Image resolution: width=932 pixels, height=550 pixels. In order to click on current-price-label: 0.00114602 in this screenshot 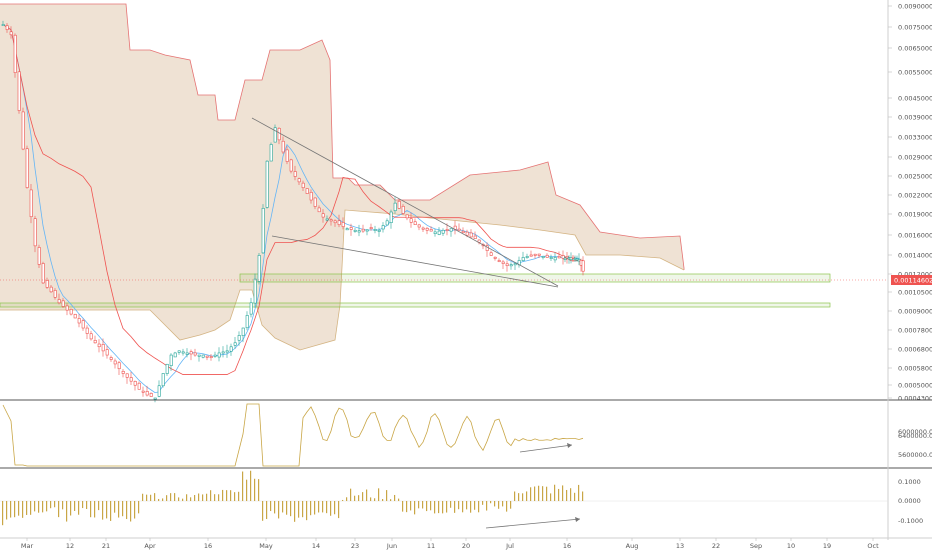, I will do `click(913, 281)`.